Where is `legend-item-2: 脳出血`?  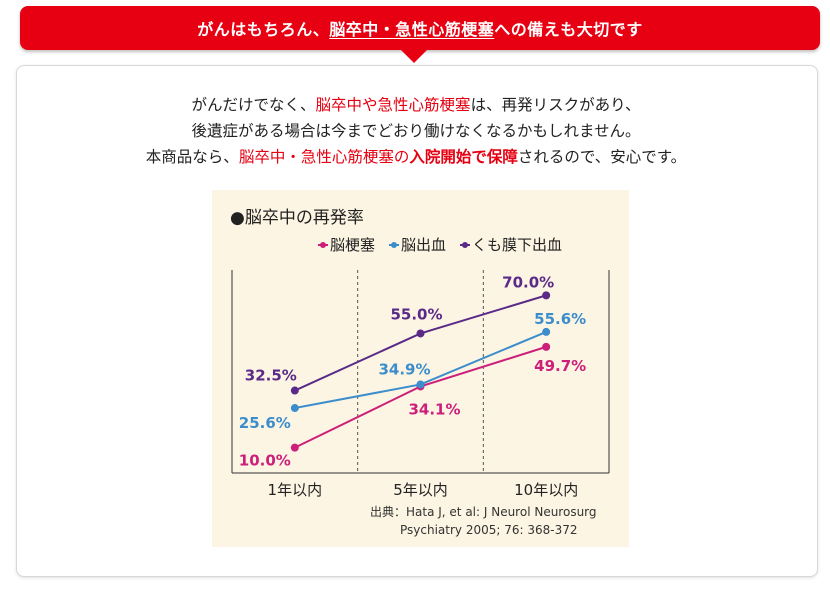
legend-item-2: 脳出血 is located at coordinates (417, 244).